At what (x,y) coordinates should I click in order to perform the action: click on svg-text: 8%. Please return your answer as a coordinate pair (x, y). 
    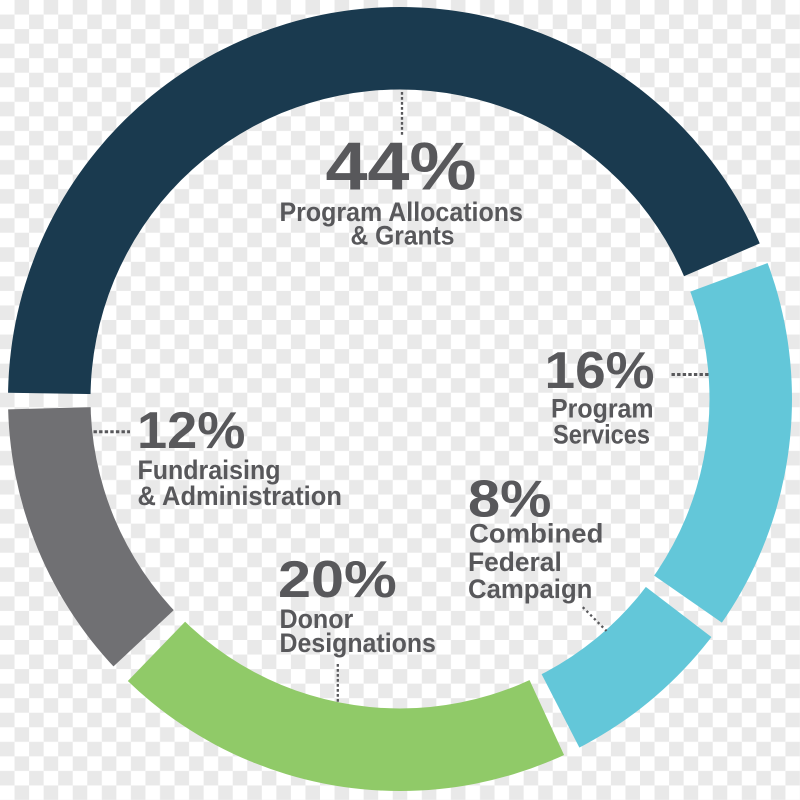
    Looking at the image, I should click on (509, 499).